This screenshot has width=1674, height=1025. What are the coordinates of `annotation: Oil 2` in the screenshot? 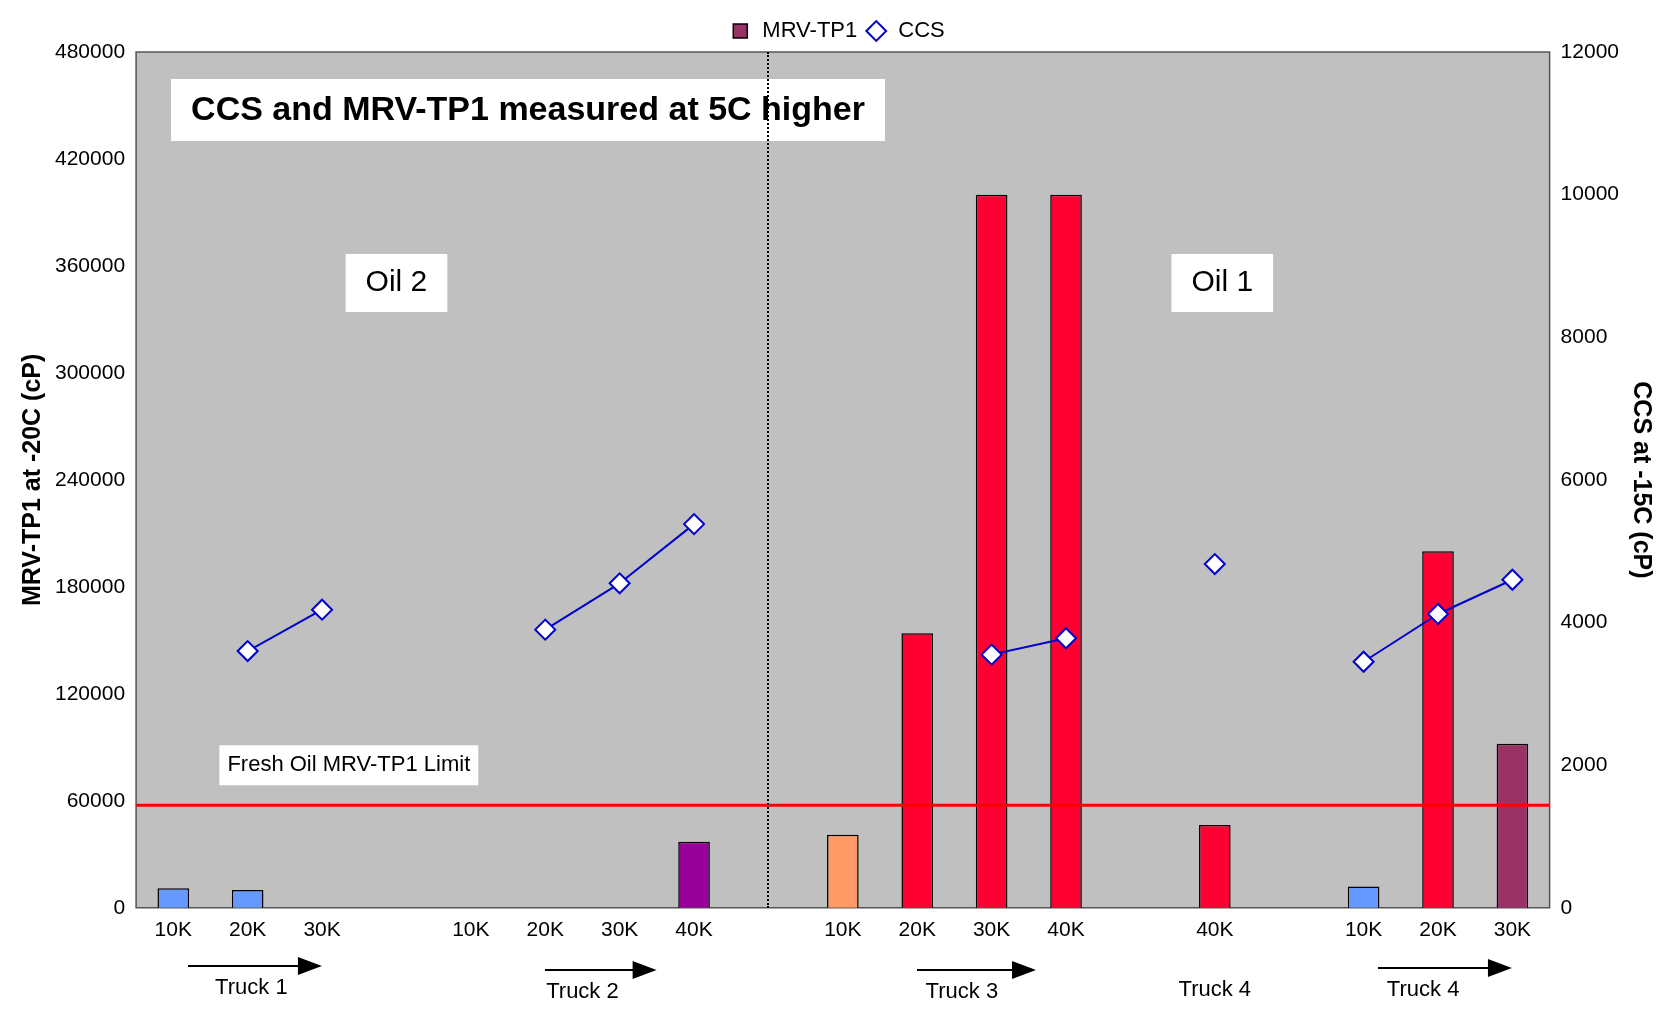 It's located at (396, 281).